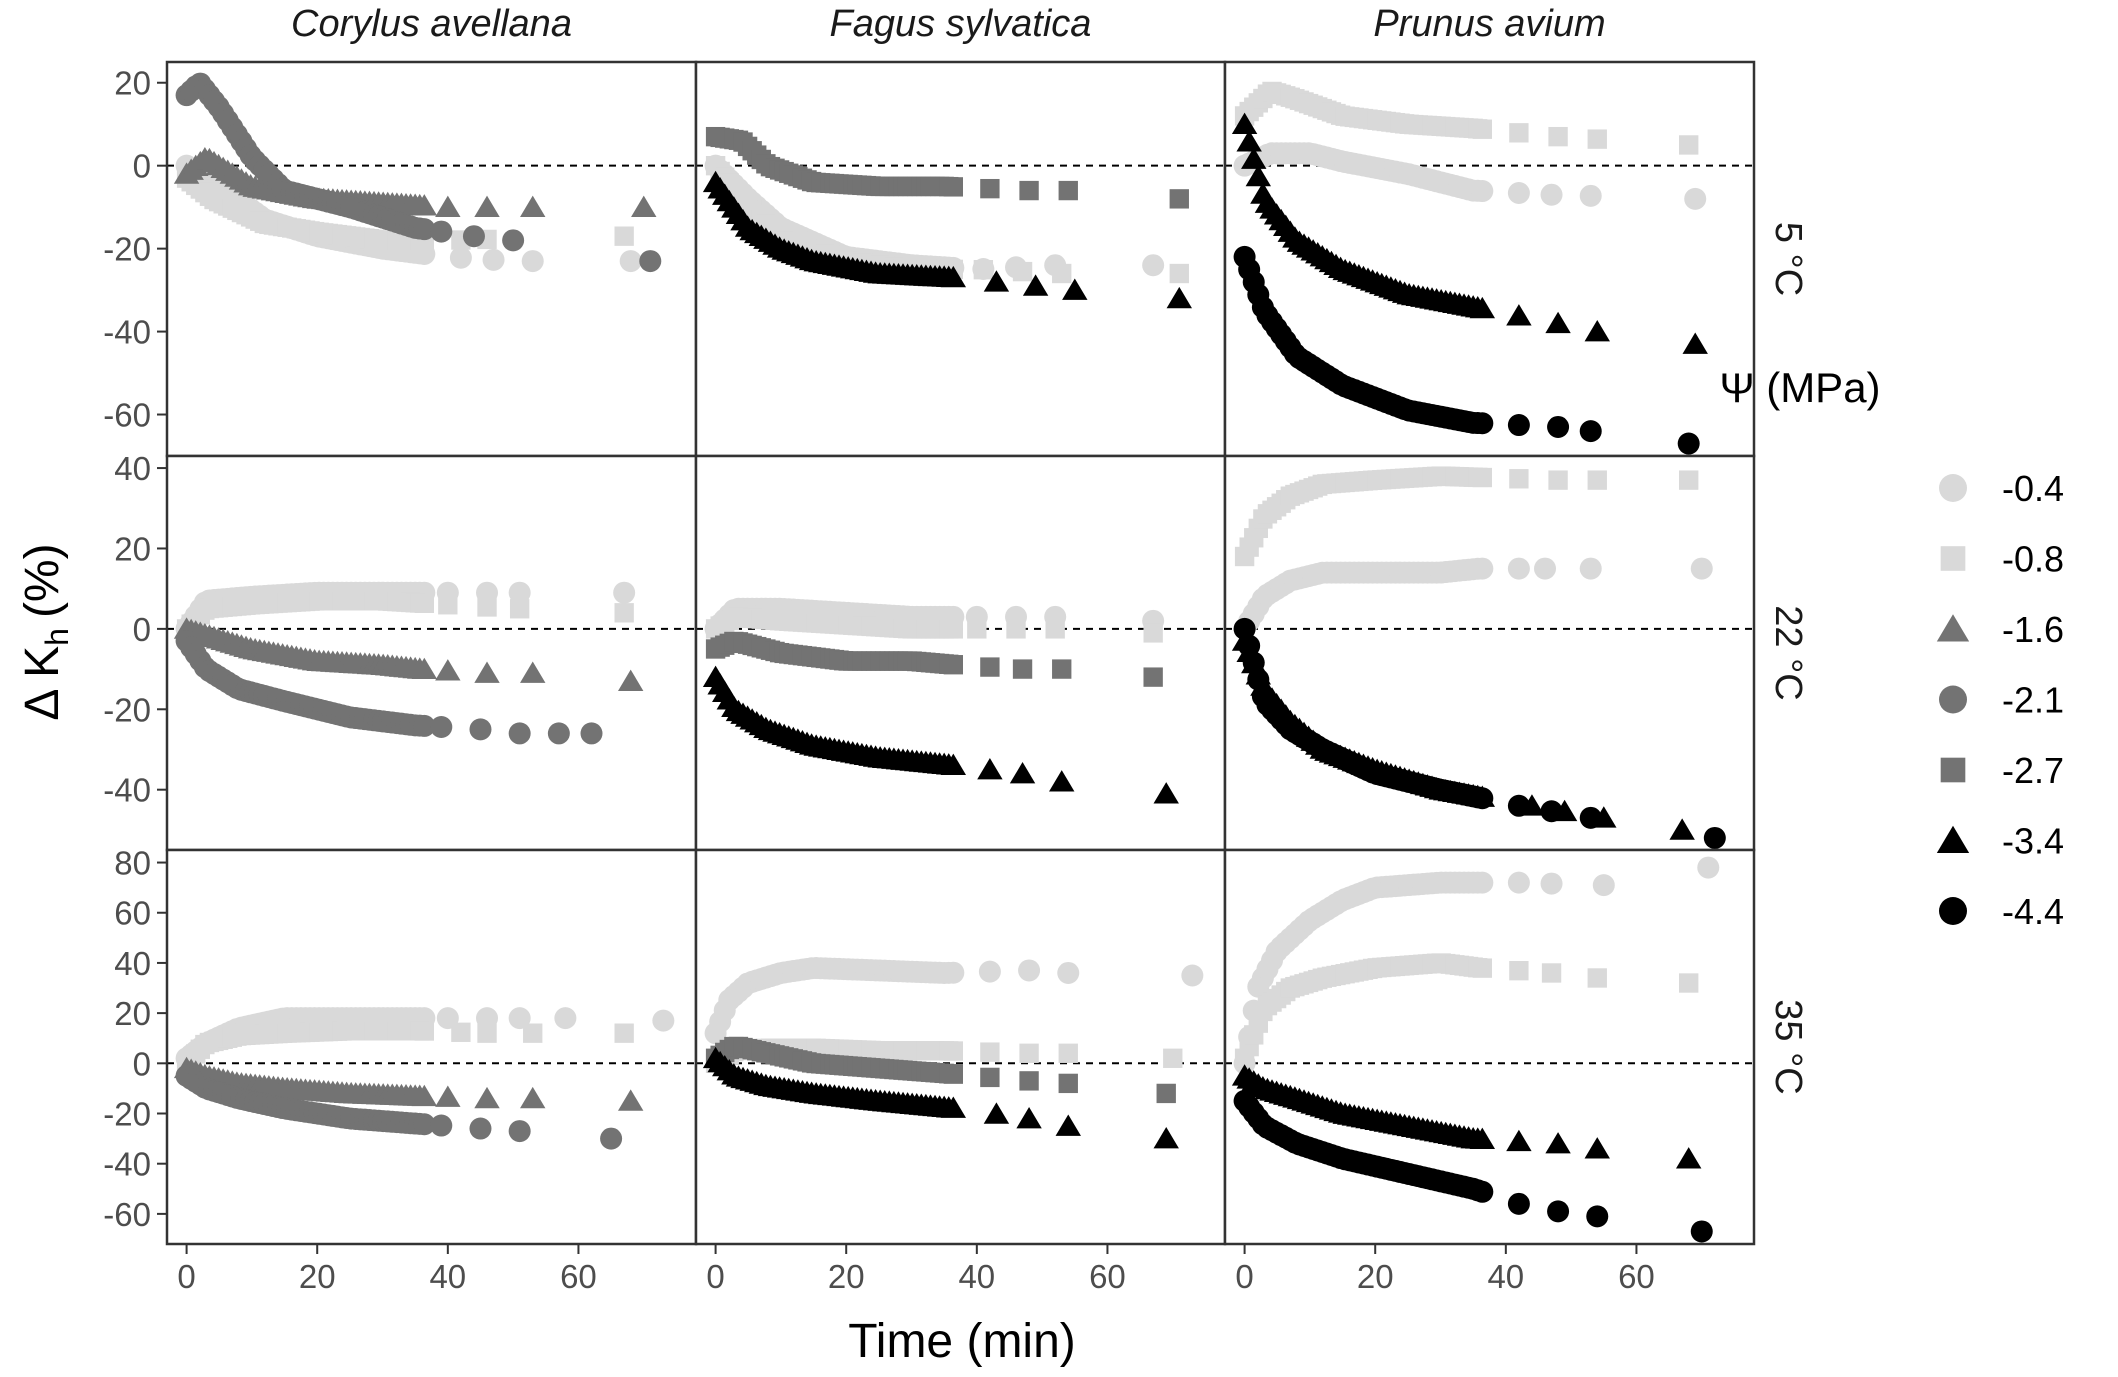 This screenshot has width=2118, height=1377. Describe the element at coordinates (389, 687) in the screenshot. I see `series--2.1` at that location.